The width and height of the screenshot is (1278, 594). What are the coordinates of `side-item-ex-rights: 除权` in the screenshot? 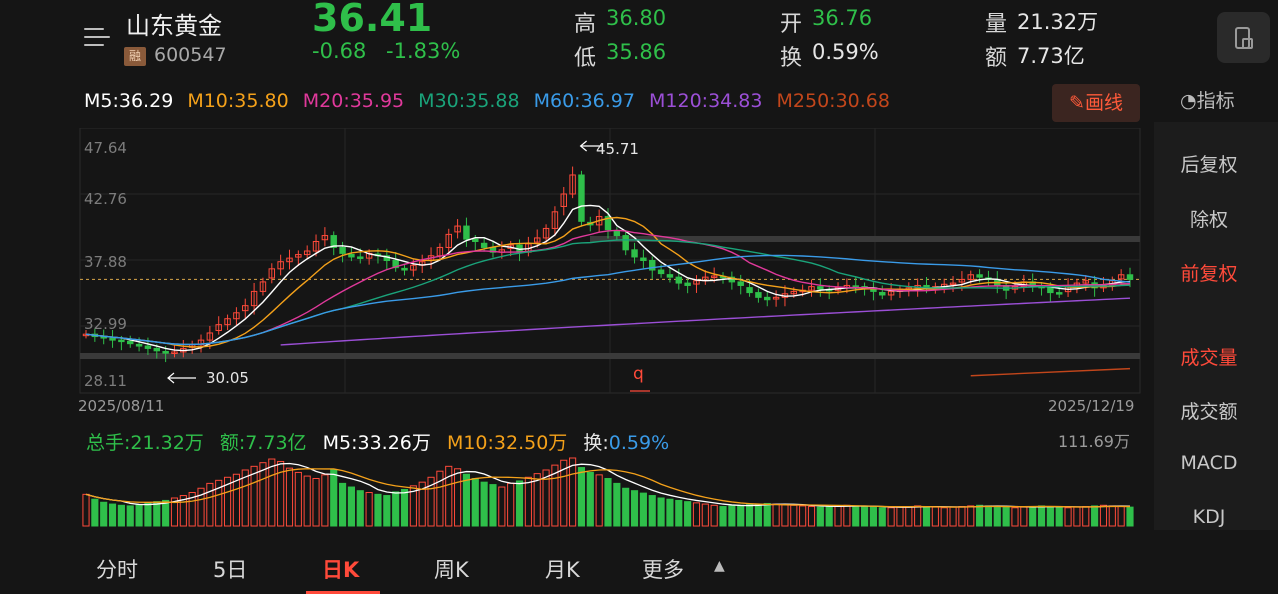 It's located at (1208, 220).